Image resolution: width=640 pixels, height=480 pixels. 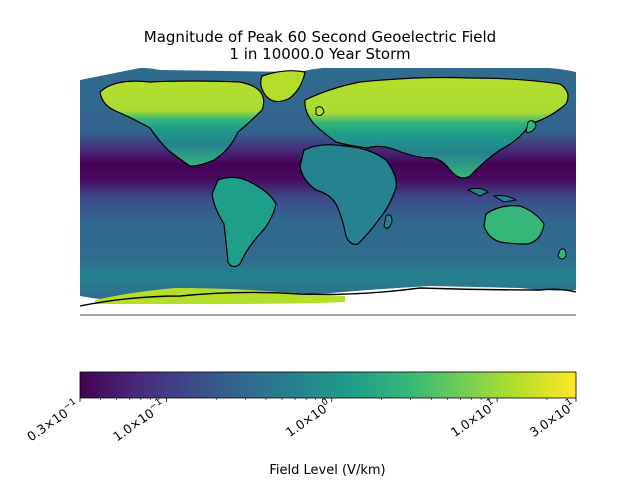 I want to click on indonesia-land, so click(x=492, y=195).